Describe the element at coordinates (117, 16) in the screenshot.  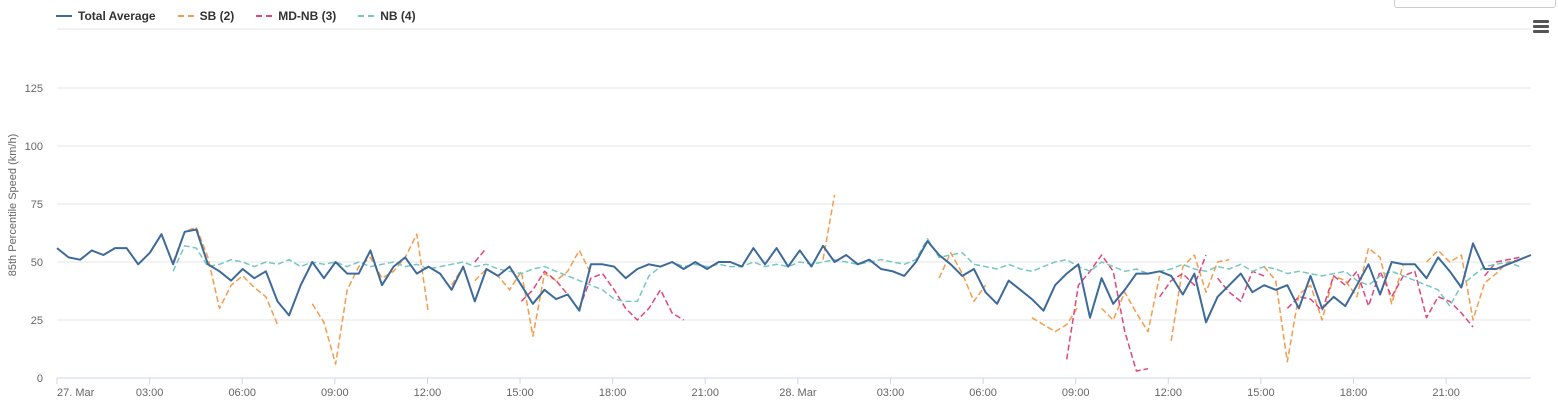
I see `legend-label: Total Average` at that location.